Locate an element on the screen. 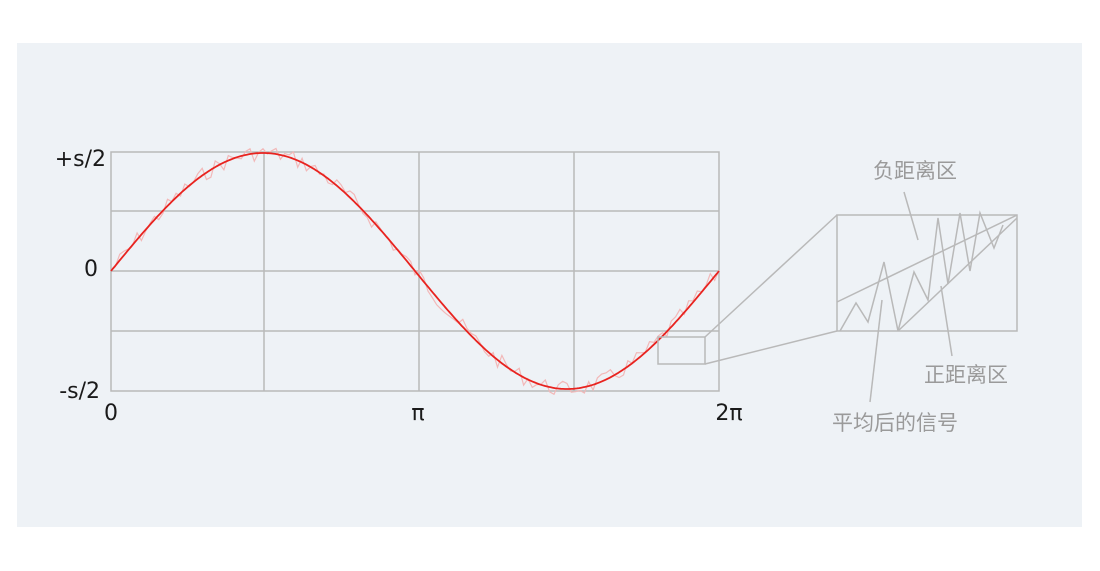  positive-boundary-line is located at coordinates (957, 274).